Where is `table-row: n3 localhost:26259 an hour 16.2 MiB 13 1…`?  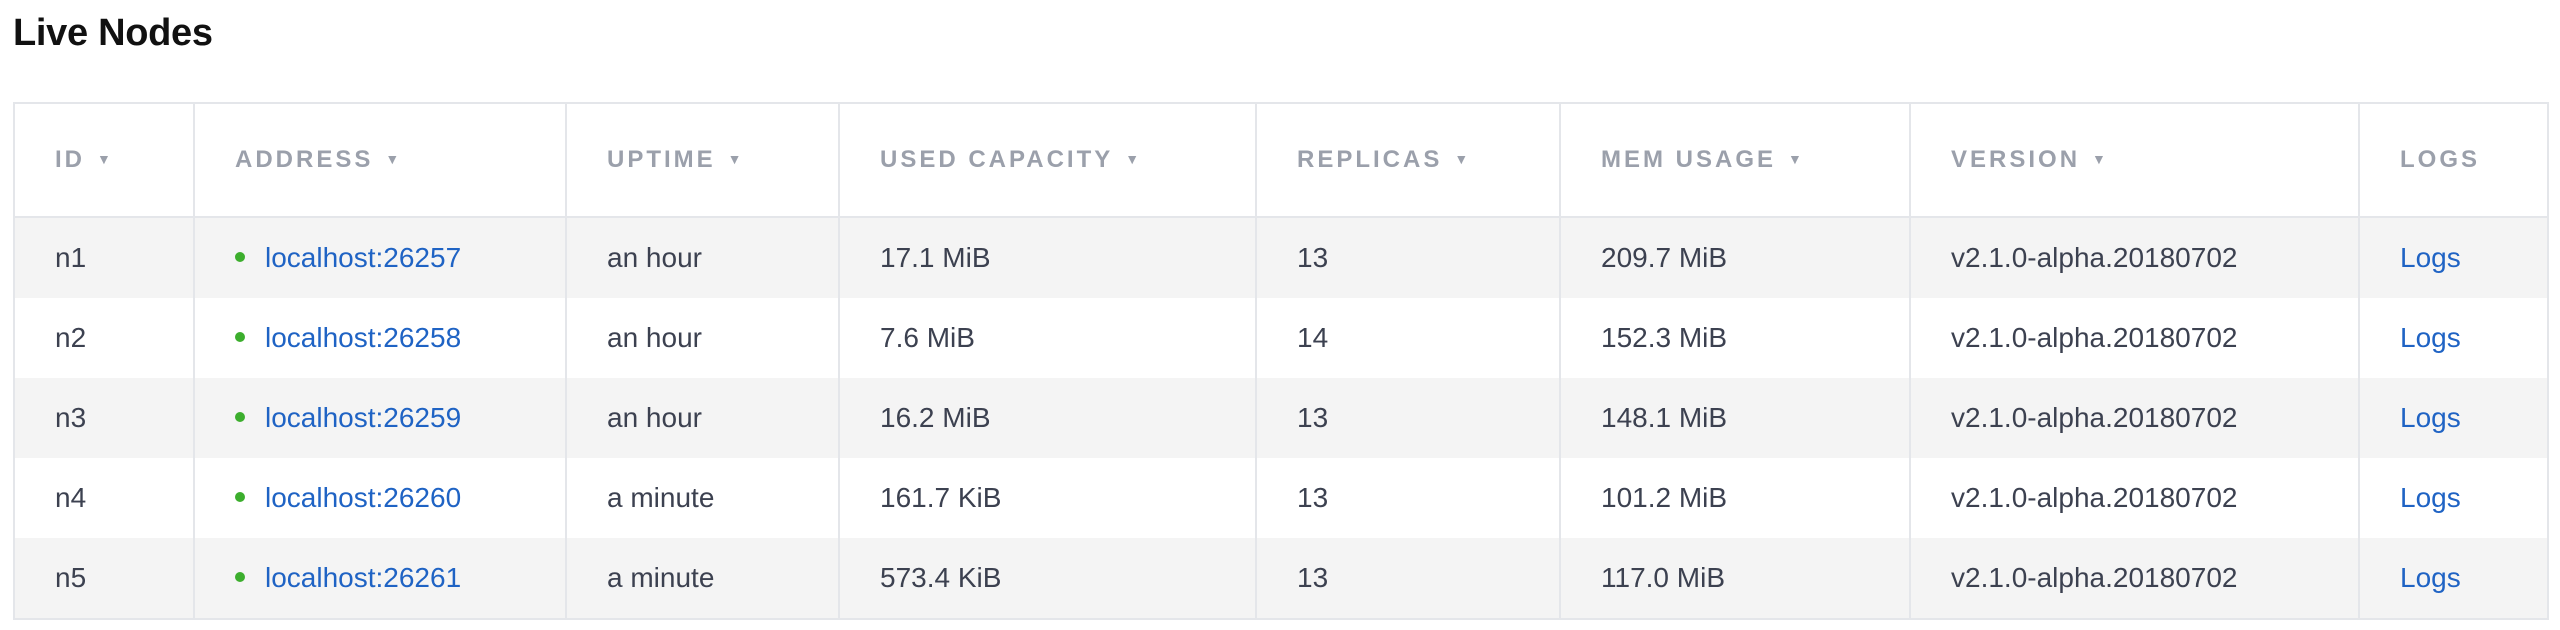
table-row: n3 localhost:26259 an hour 16.2 MiB 13 1… is located at coordinates (1281, 418).